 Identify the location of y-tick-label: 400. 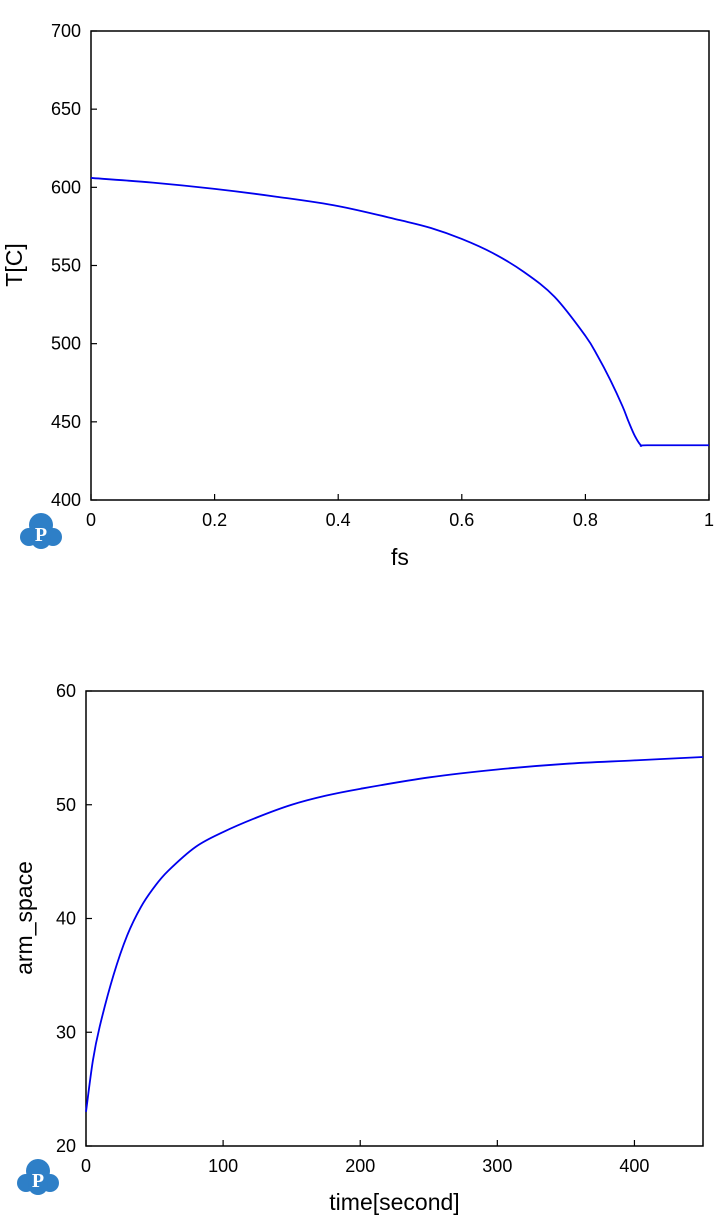
(66, 500).